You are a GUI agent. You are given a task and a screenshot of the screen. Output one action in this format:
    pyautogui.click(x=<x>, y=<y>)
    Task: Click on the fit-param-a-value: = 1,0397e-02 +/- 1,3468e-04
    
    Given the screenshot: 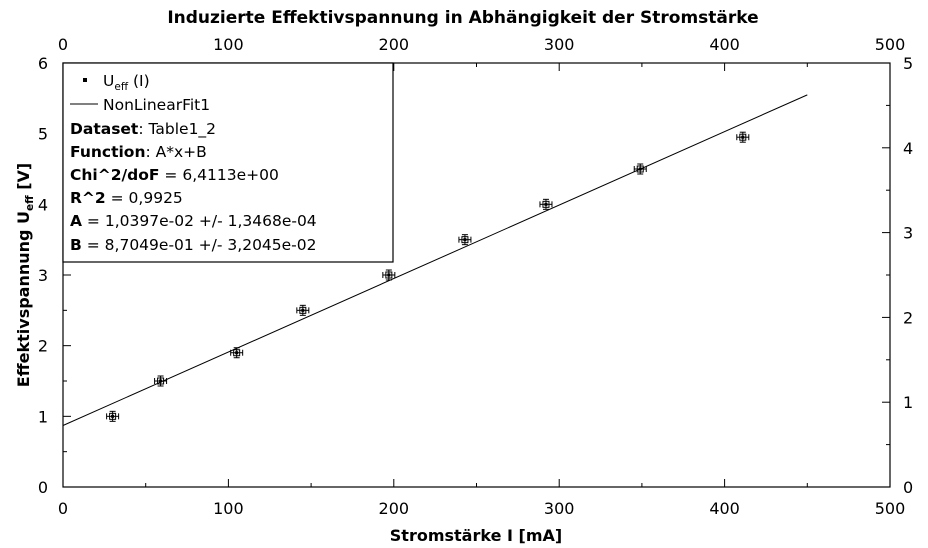 What is the action you would take?
    pyautogui.click(x=199, y=221)
    